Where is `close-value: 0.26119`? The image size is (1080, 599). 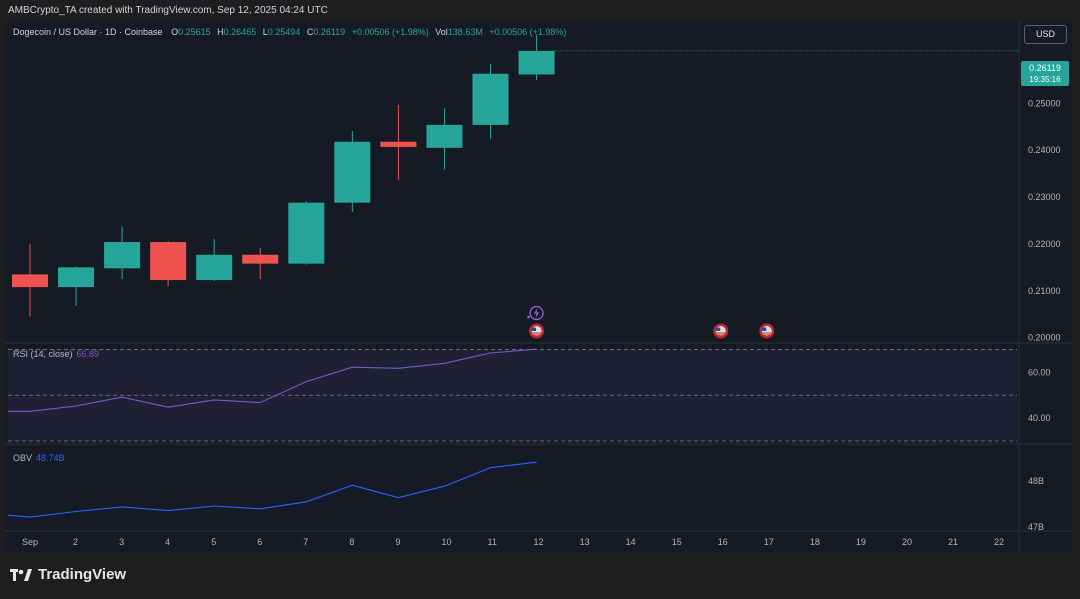
close-value: 0.26119 is located at coordinates (329, 32).